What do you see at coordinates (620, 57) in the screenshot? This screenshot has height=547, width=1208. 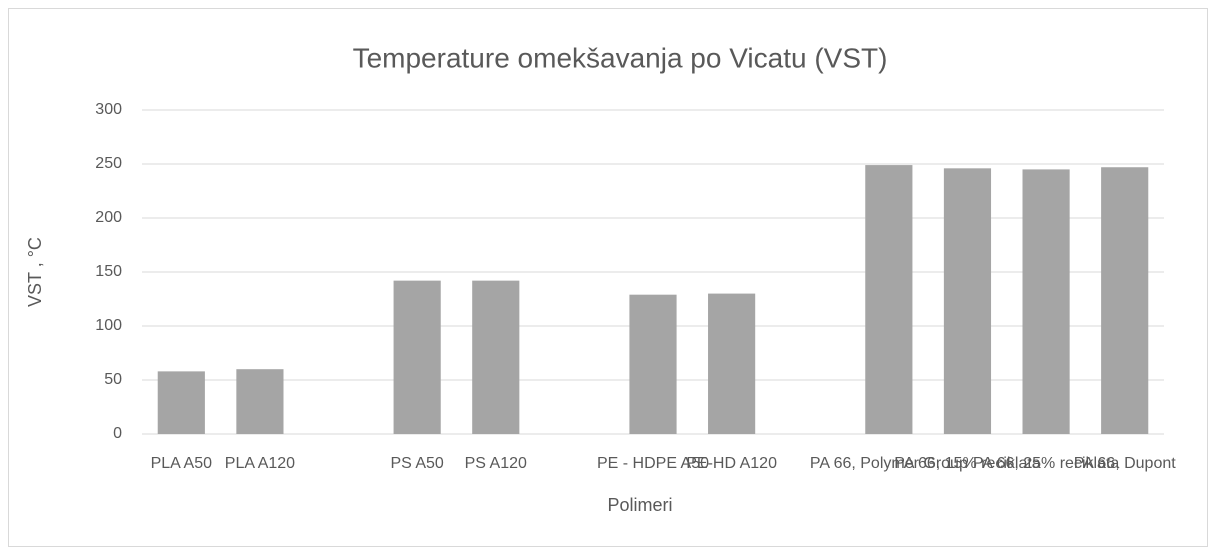 I see `chart-title: Temperature omekšavanja po Vicatu (VST)` at bounding box center [620, 57].